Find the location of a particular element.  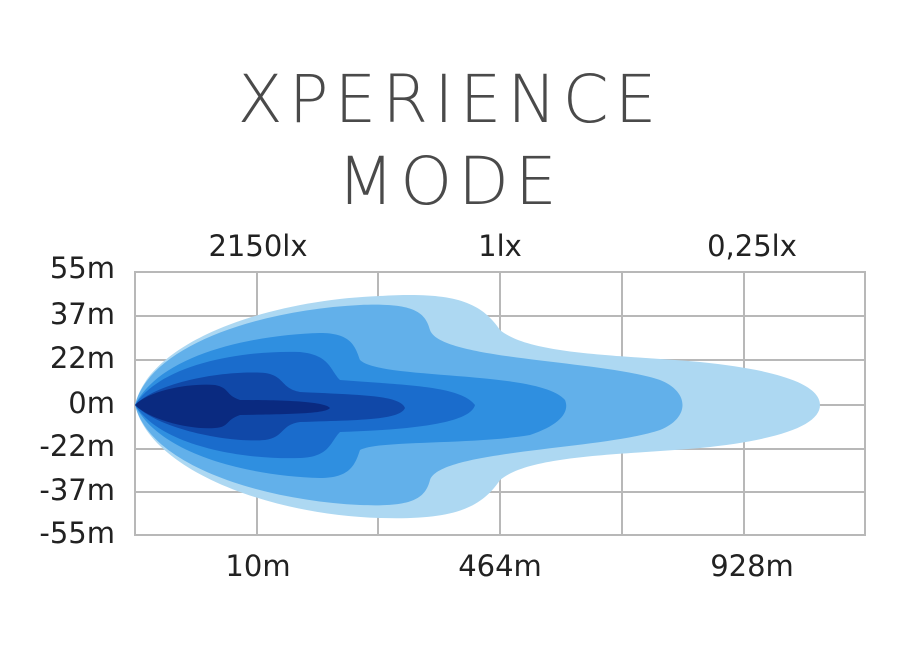

y-label: -55m is located at coordinates (77, 533).